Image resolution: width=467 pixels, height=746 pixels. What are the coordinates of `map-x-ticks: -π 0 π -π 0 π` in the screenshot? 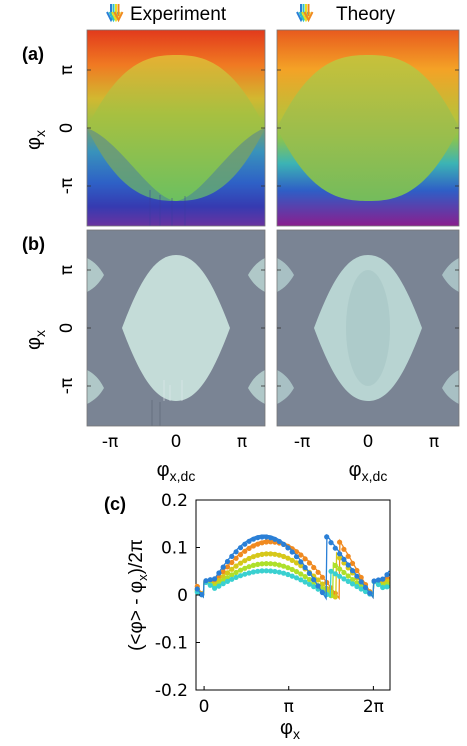 It's located at (270, 442).